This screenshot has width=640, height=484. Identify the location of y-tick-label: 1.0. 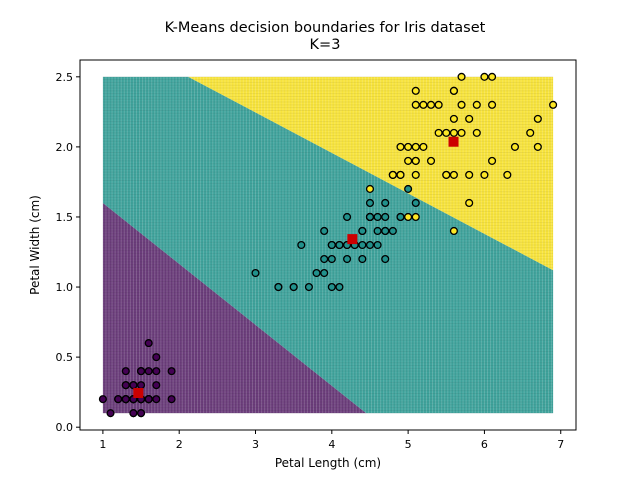
(65, 287).